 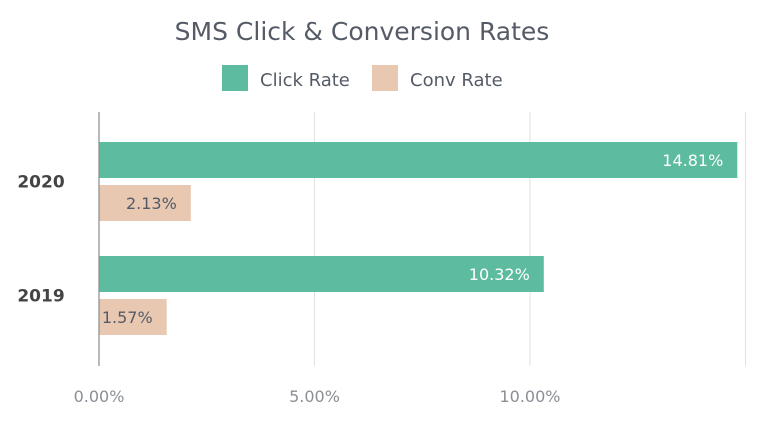 What do you see at coordinates (529, 396) in the screenshot?
I see `x-tick-label: 10.00%` at bounding box center [529, 396].